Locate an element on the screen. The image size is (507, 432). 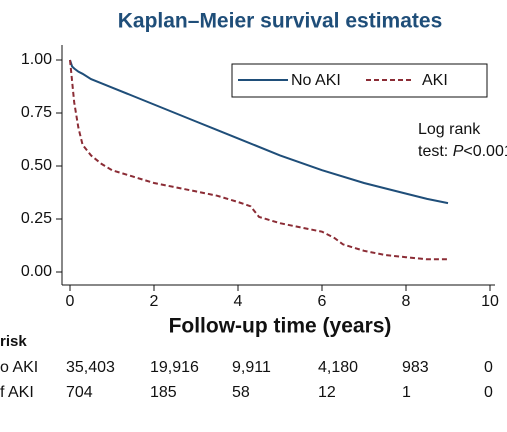
risk-cell: 983 is located at coordinates (415, 367).